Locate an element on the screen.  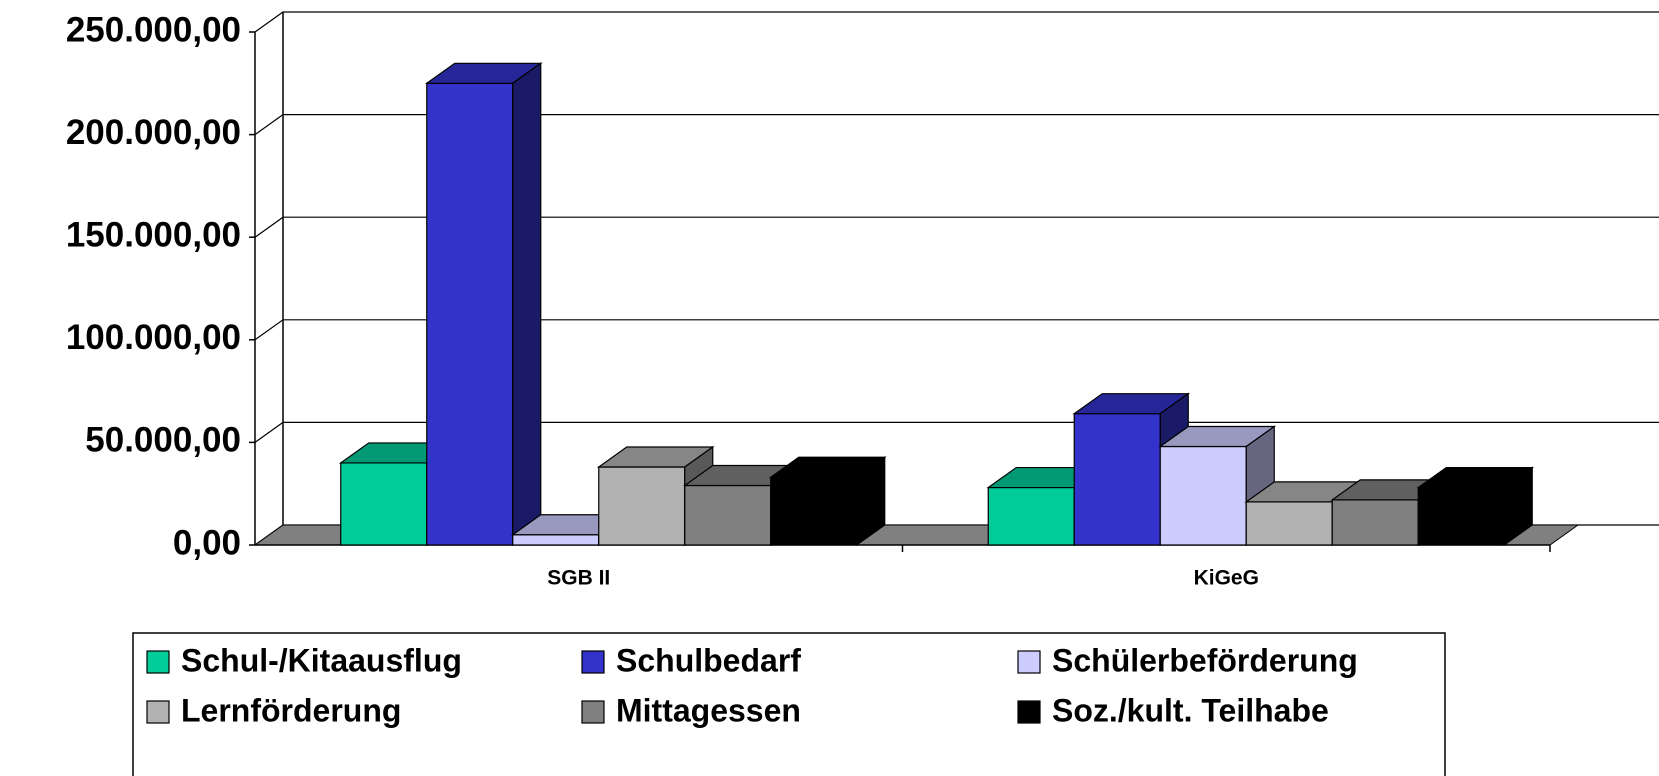
y-tick-label: 100.000,00 is located at coordinates (153, 337).